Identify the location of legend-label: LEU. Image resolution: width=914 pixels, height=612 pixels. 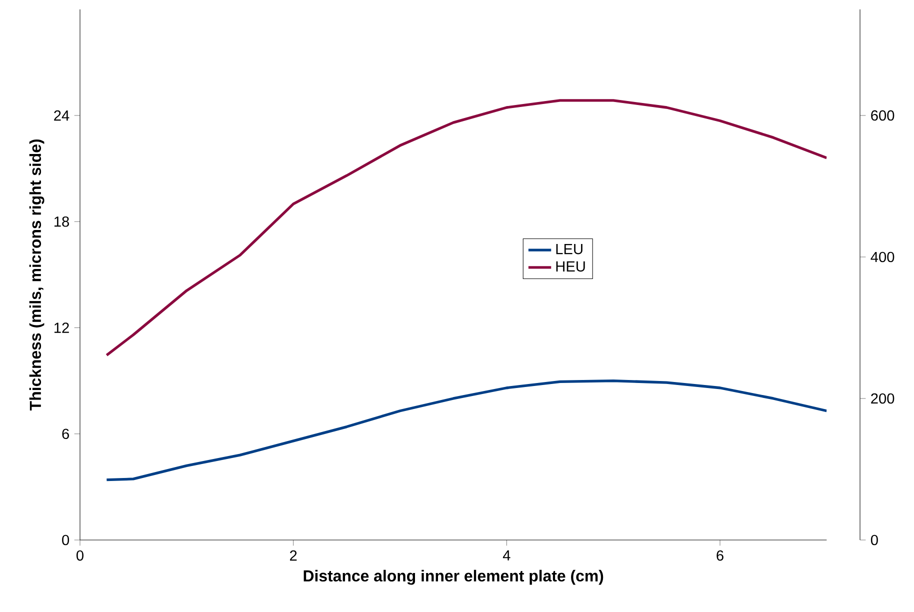
(569, 249).